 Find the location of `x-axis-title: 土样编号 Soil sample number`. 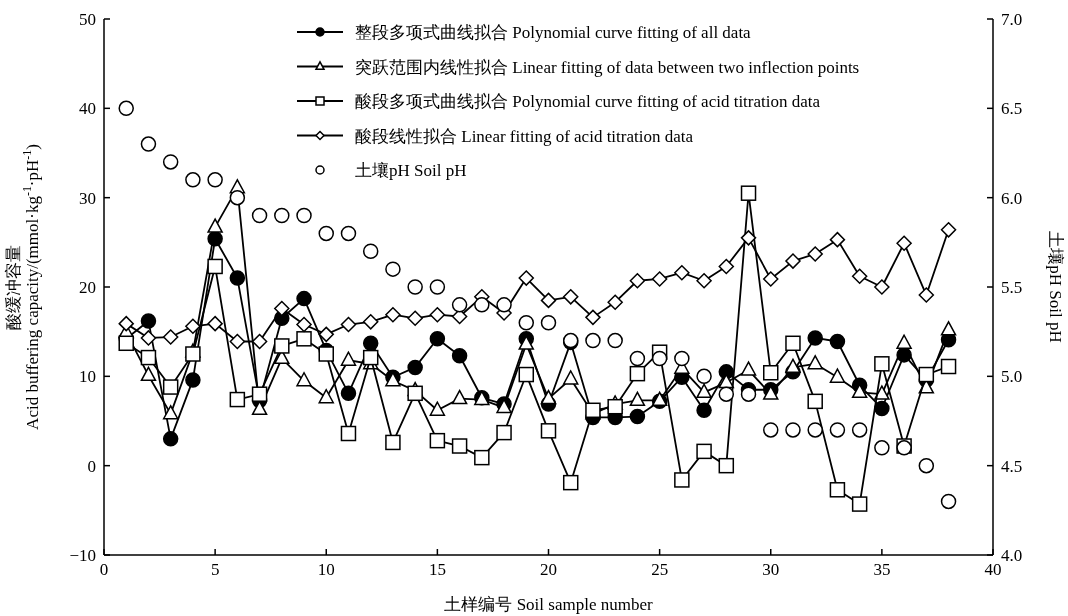

x-axis-title: 土样编号 Soil sample number is located at coordinates (548, 604).